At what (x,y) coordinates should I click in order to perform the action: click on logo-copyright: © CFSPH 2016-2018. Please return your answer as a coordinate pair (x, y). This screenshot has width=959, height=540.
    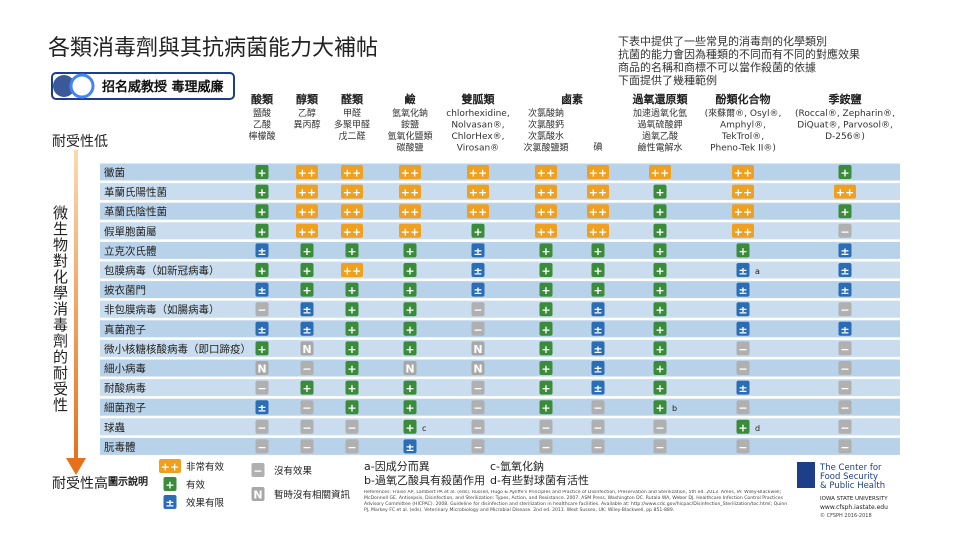
    Looking at the image, I should click on (846, 515).